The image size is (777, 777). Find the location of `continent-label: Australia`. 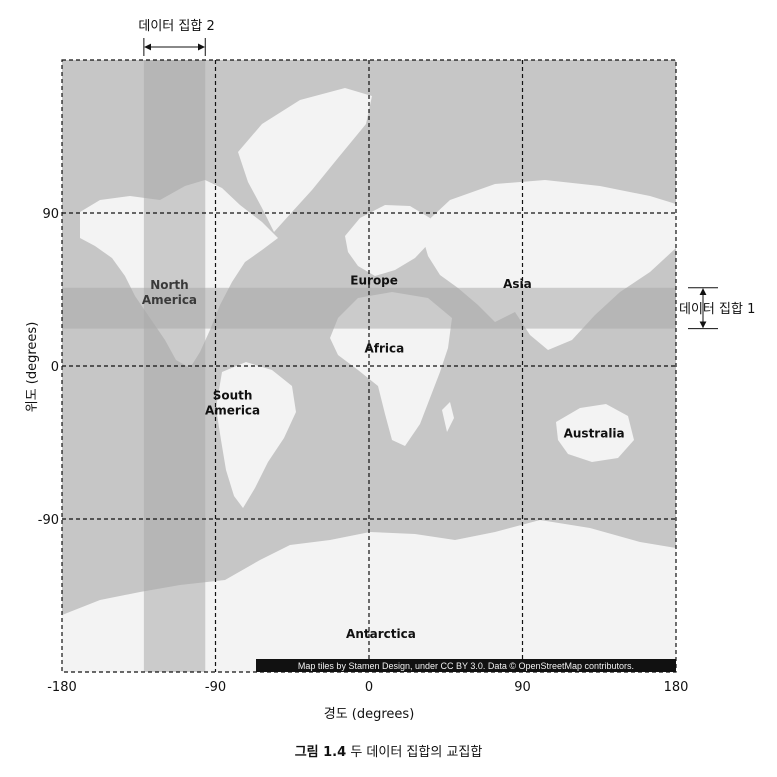

continent-label: Australia is located at coordinates (594, 433).